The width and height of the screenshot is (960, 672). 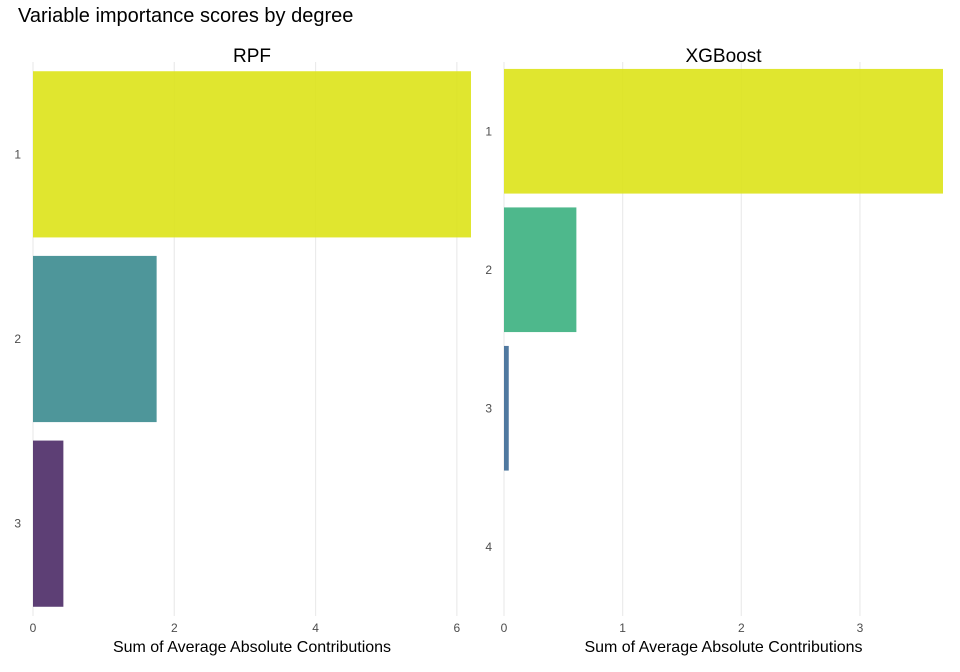 What do you see at coordinates (488, 547) in the screenshot?
I see `y-tick-label: 4` at bounding box center [488, 547].